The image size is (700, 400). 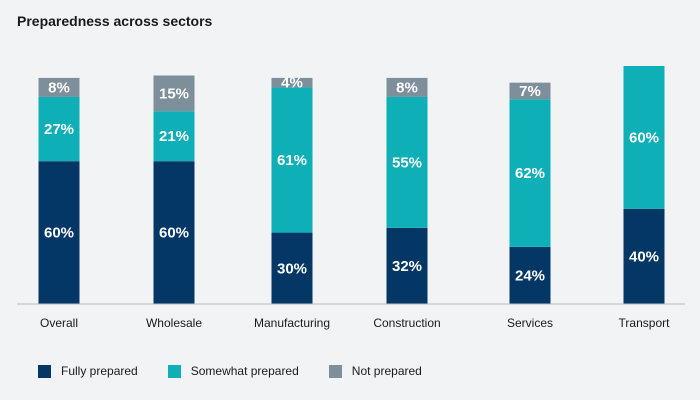 I want to click on legend-item-not-prepared: Not prepared, so click(x=375, y=371).